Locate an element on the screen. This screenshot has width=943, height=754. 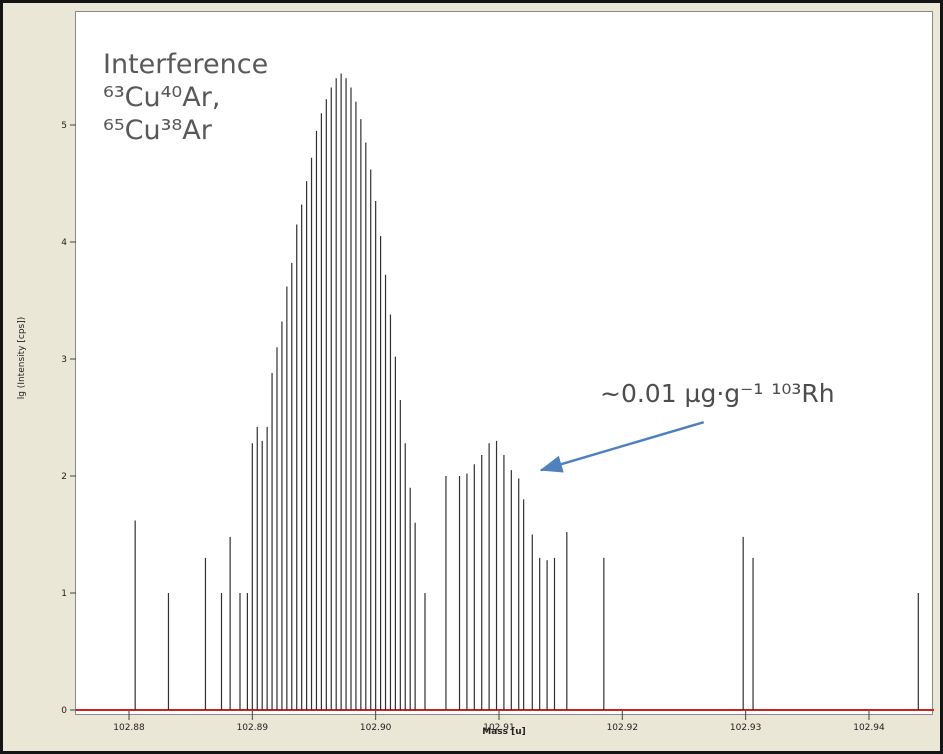
x-tick-label: 102.92 is located at coordinates (623, 728).